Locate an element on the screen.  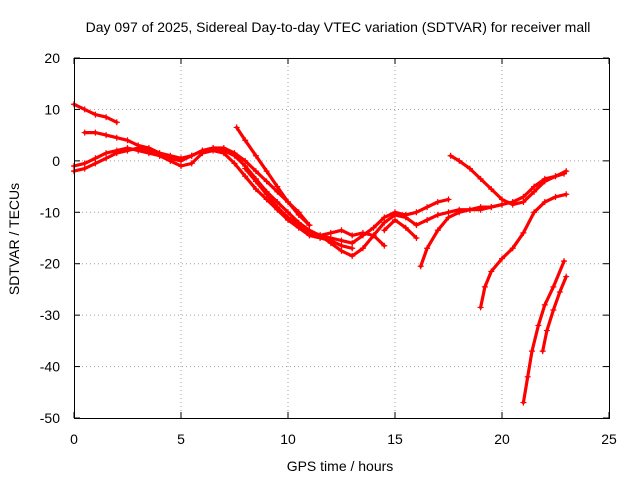
x-tick-label: 10 is located at coordinates (288, 439).